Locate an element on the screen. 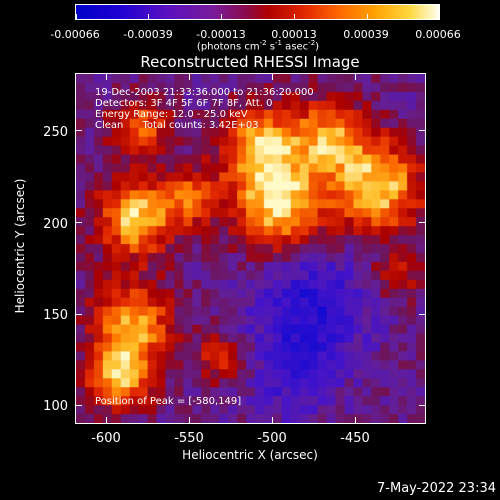 The height and width of the screenshot is (500, 500). colorbar-tick-label: 0.00066 is located at coordinates (438, 34).